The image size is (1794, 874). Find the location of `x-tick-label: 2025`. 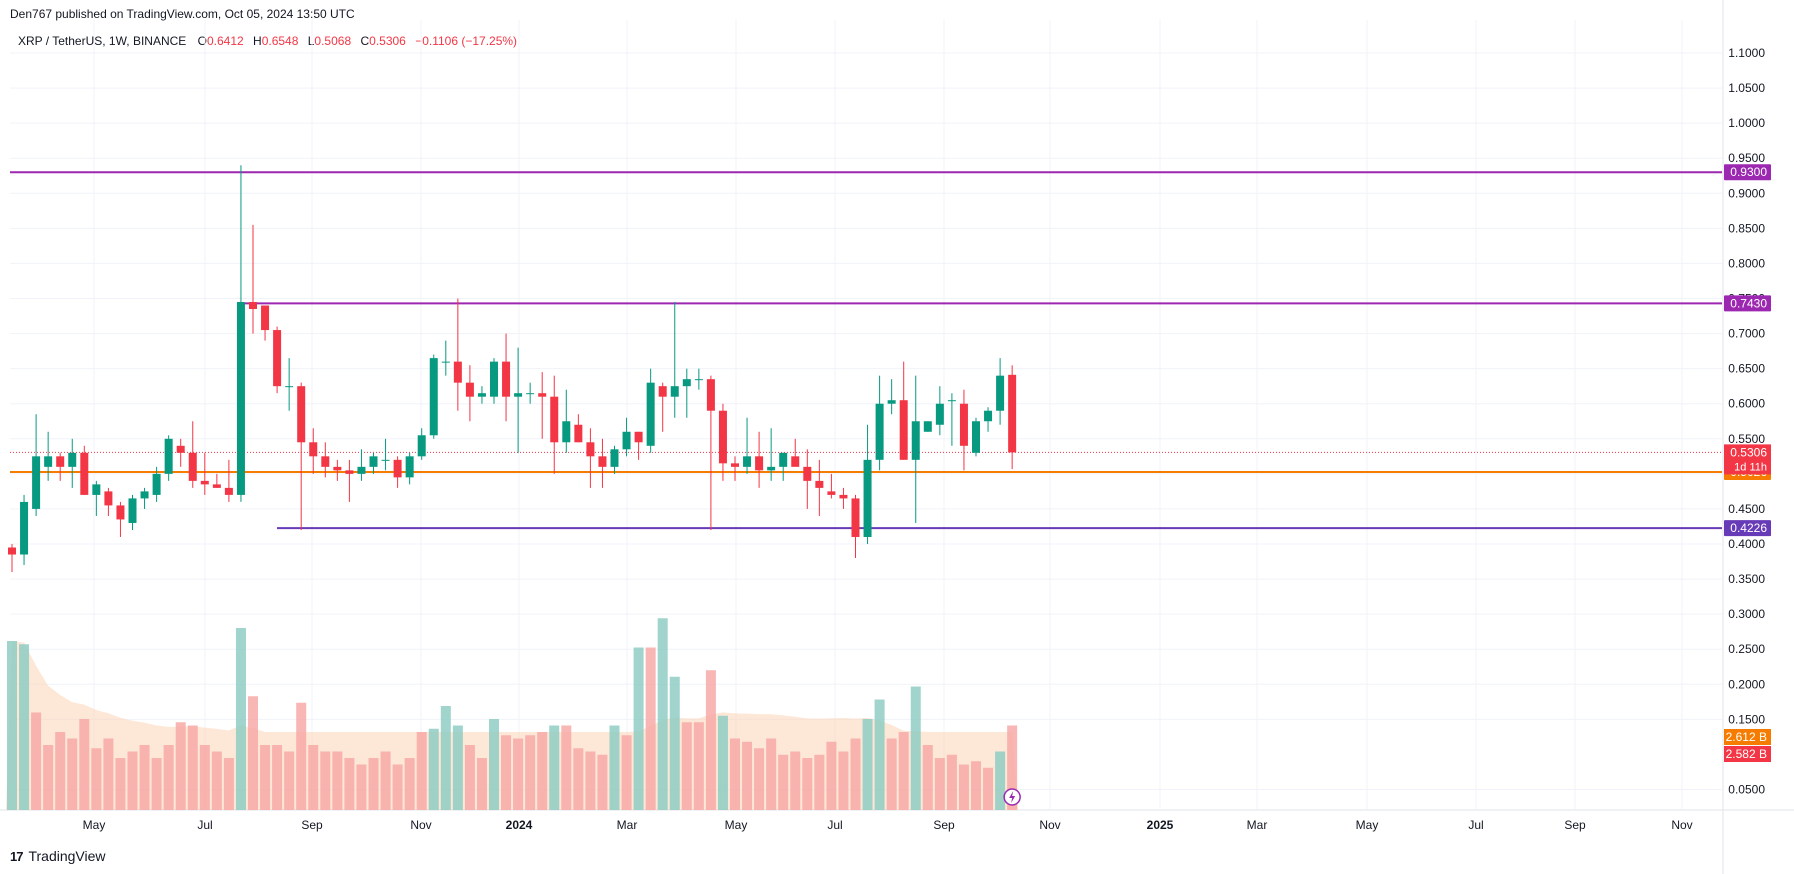

x-tick-label: 2025 is located at coordinates (1160, 825).